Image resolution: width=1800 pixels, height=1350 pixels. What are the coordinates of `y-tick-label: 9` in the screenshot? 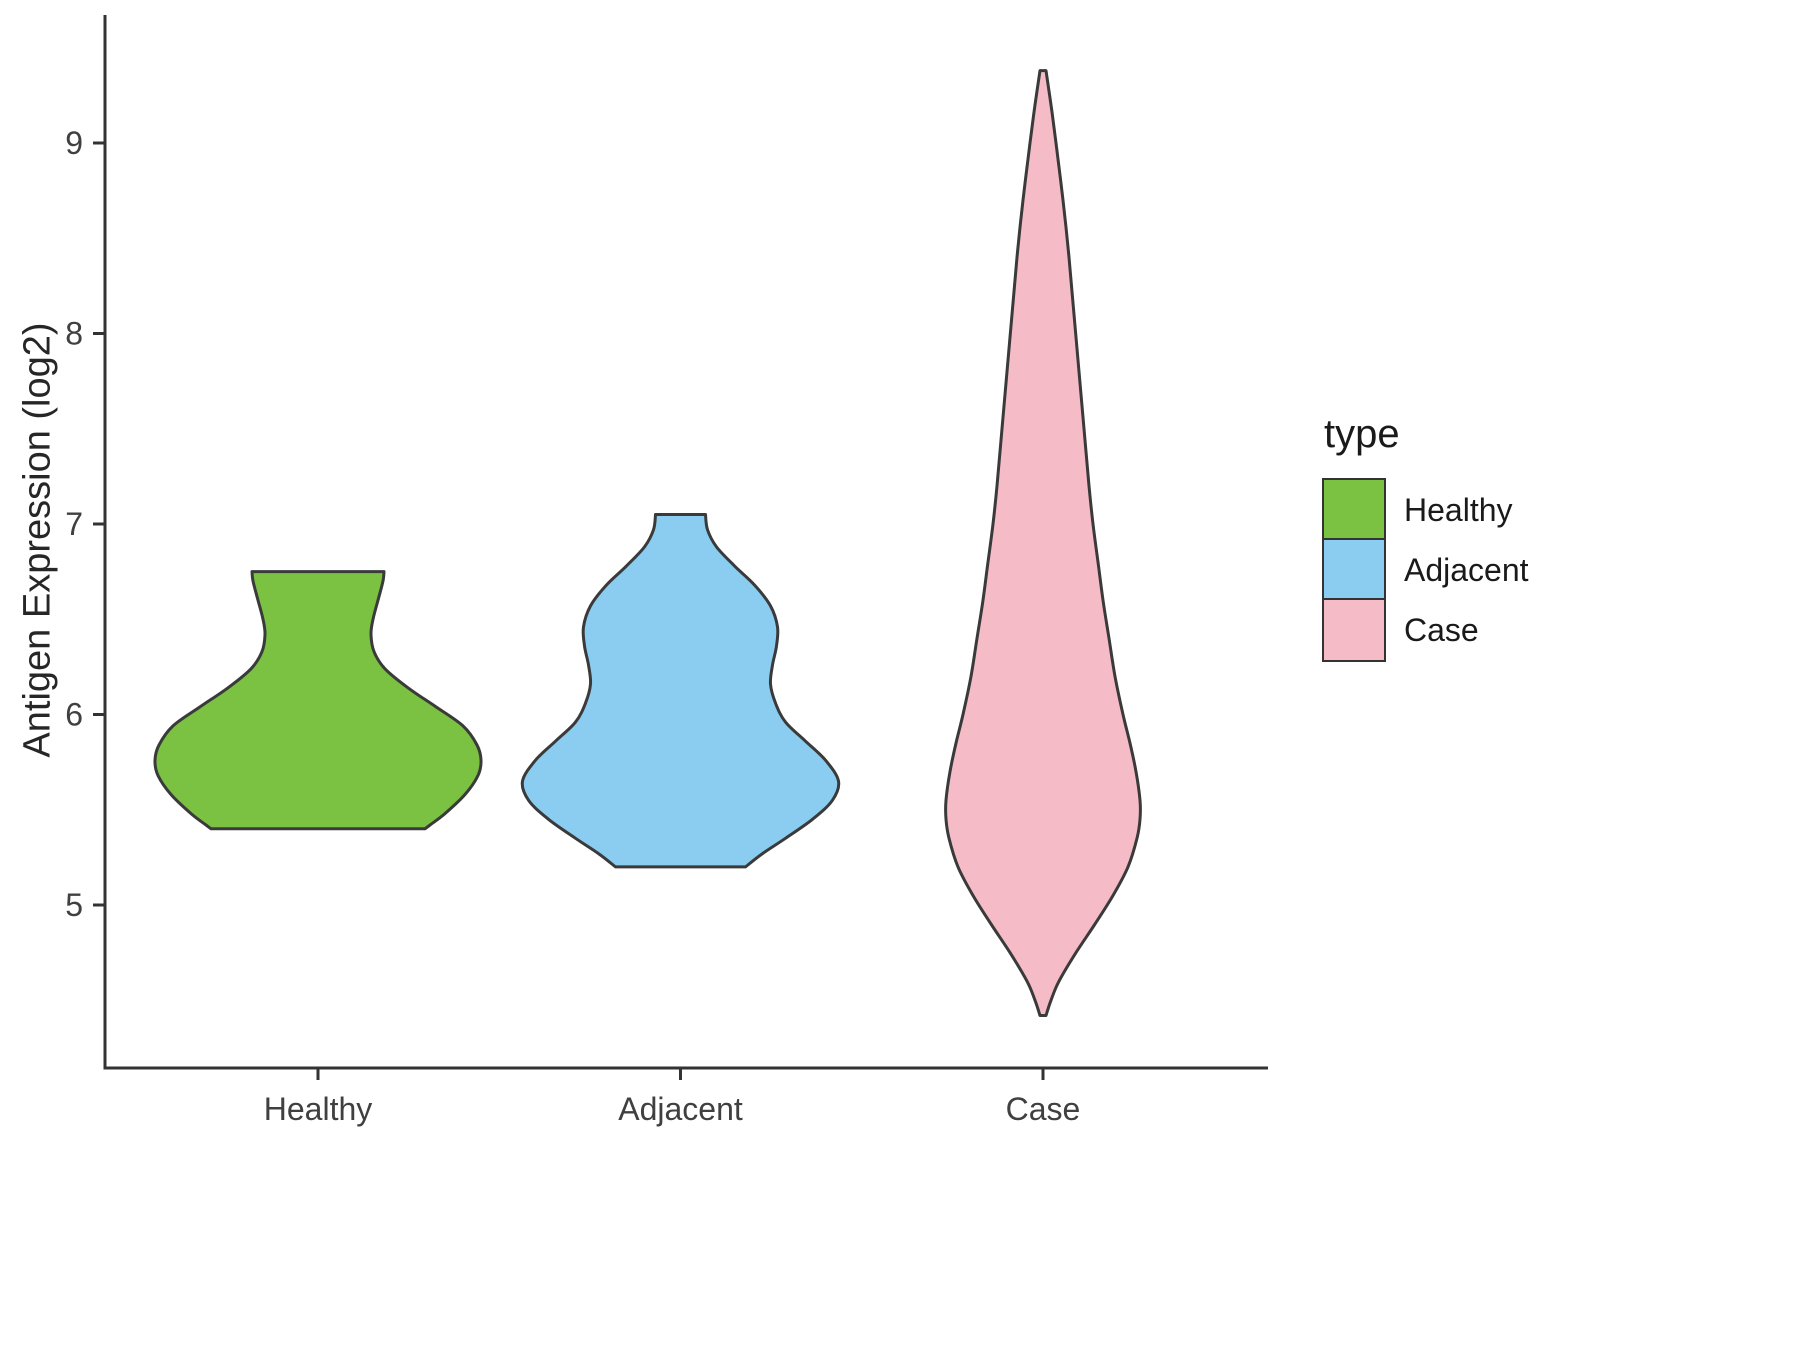 It's located at (74, 143).